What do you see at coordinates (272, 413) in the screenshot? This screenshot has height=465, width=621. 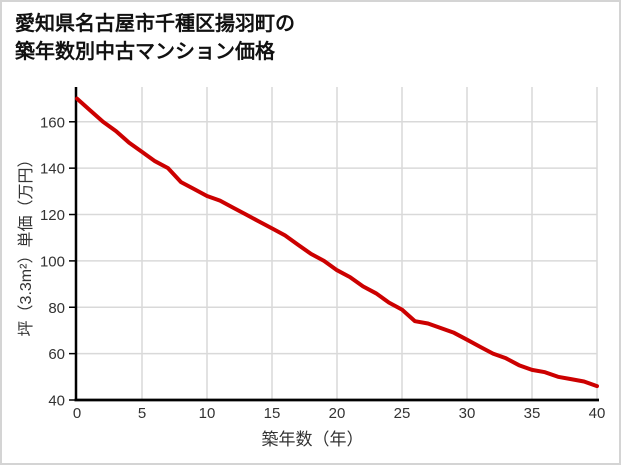 I see `x-tick-label: 15` at bounding box center [272, 413].